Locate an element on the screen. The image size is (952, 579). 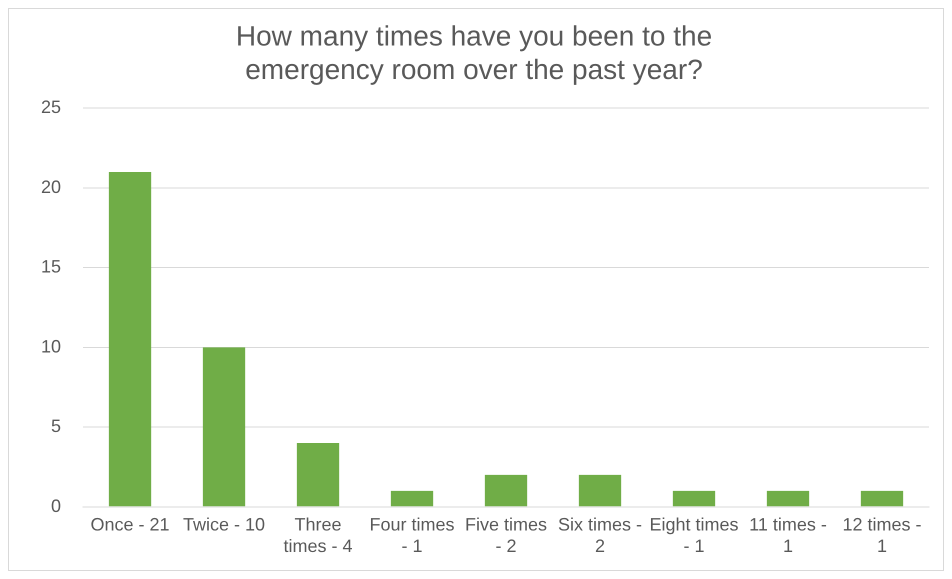
y-tick-label: 15 is located at coordinates (51, 266).